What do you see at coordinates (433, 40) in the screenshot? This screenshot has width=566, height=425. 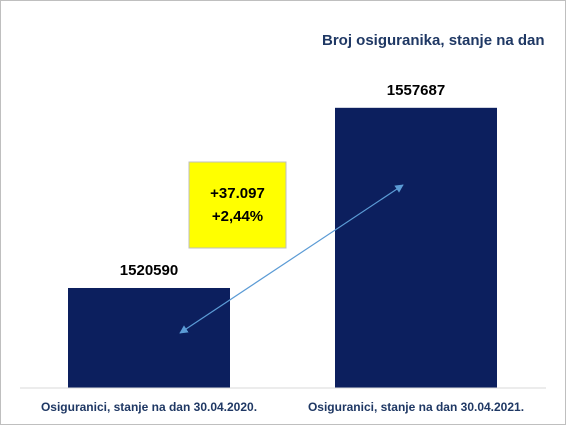 I see `chart-title: Broj osiguranika, stanje na dan` at bounding box center [433, 40].